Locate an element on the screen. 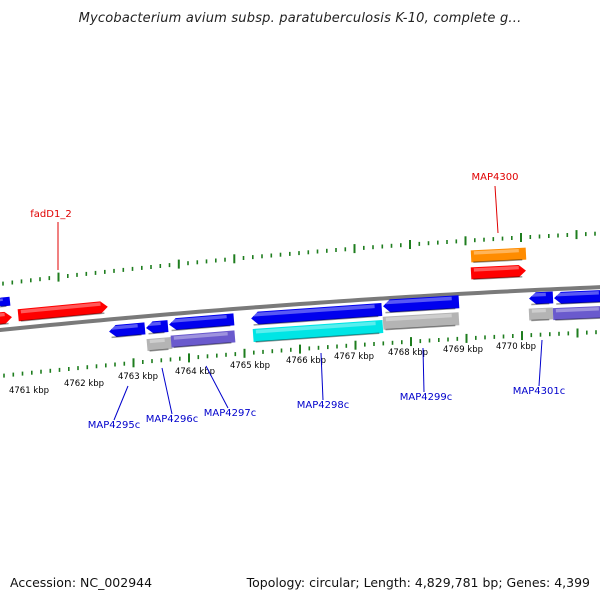 The width and height of the screenshot is (600, 600). accession-label: Accession: NC_002944 is located at coordinates (81, 582).